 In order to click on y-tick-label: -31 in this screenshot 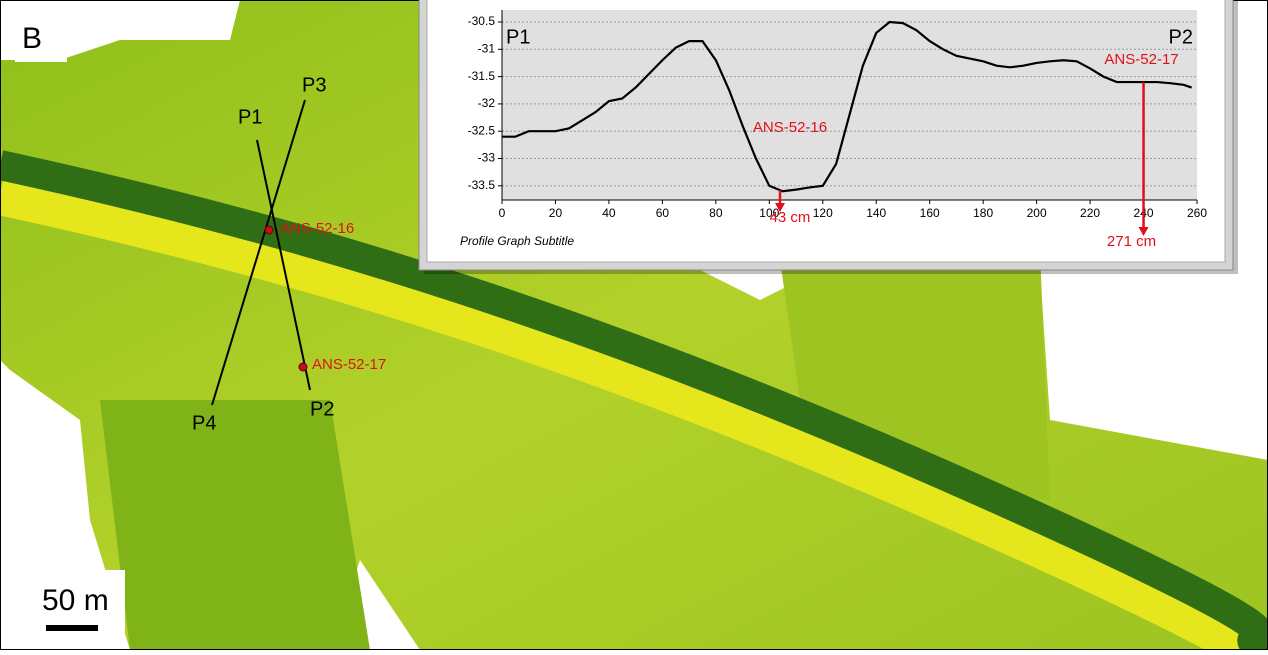, I will do `click(487, 48)`.